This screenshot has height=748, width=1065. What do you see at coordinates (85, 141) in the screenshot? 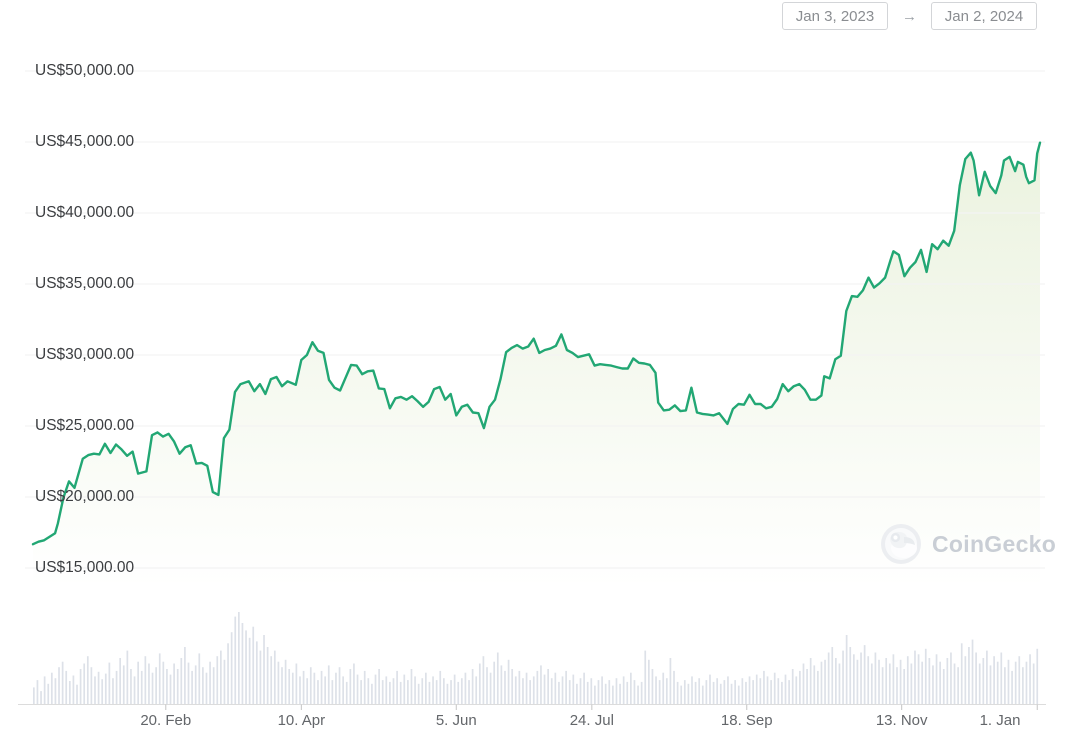
I see `y-axis-label: US$45,000.00` at bounding box center [85, 141].